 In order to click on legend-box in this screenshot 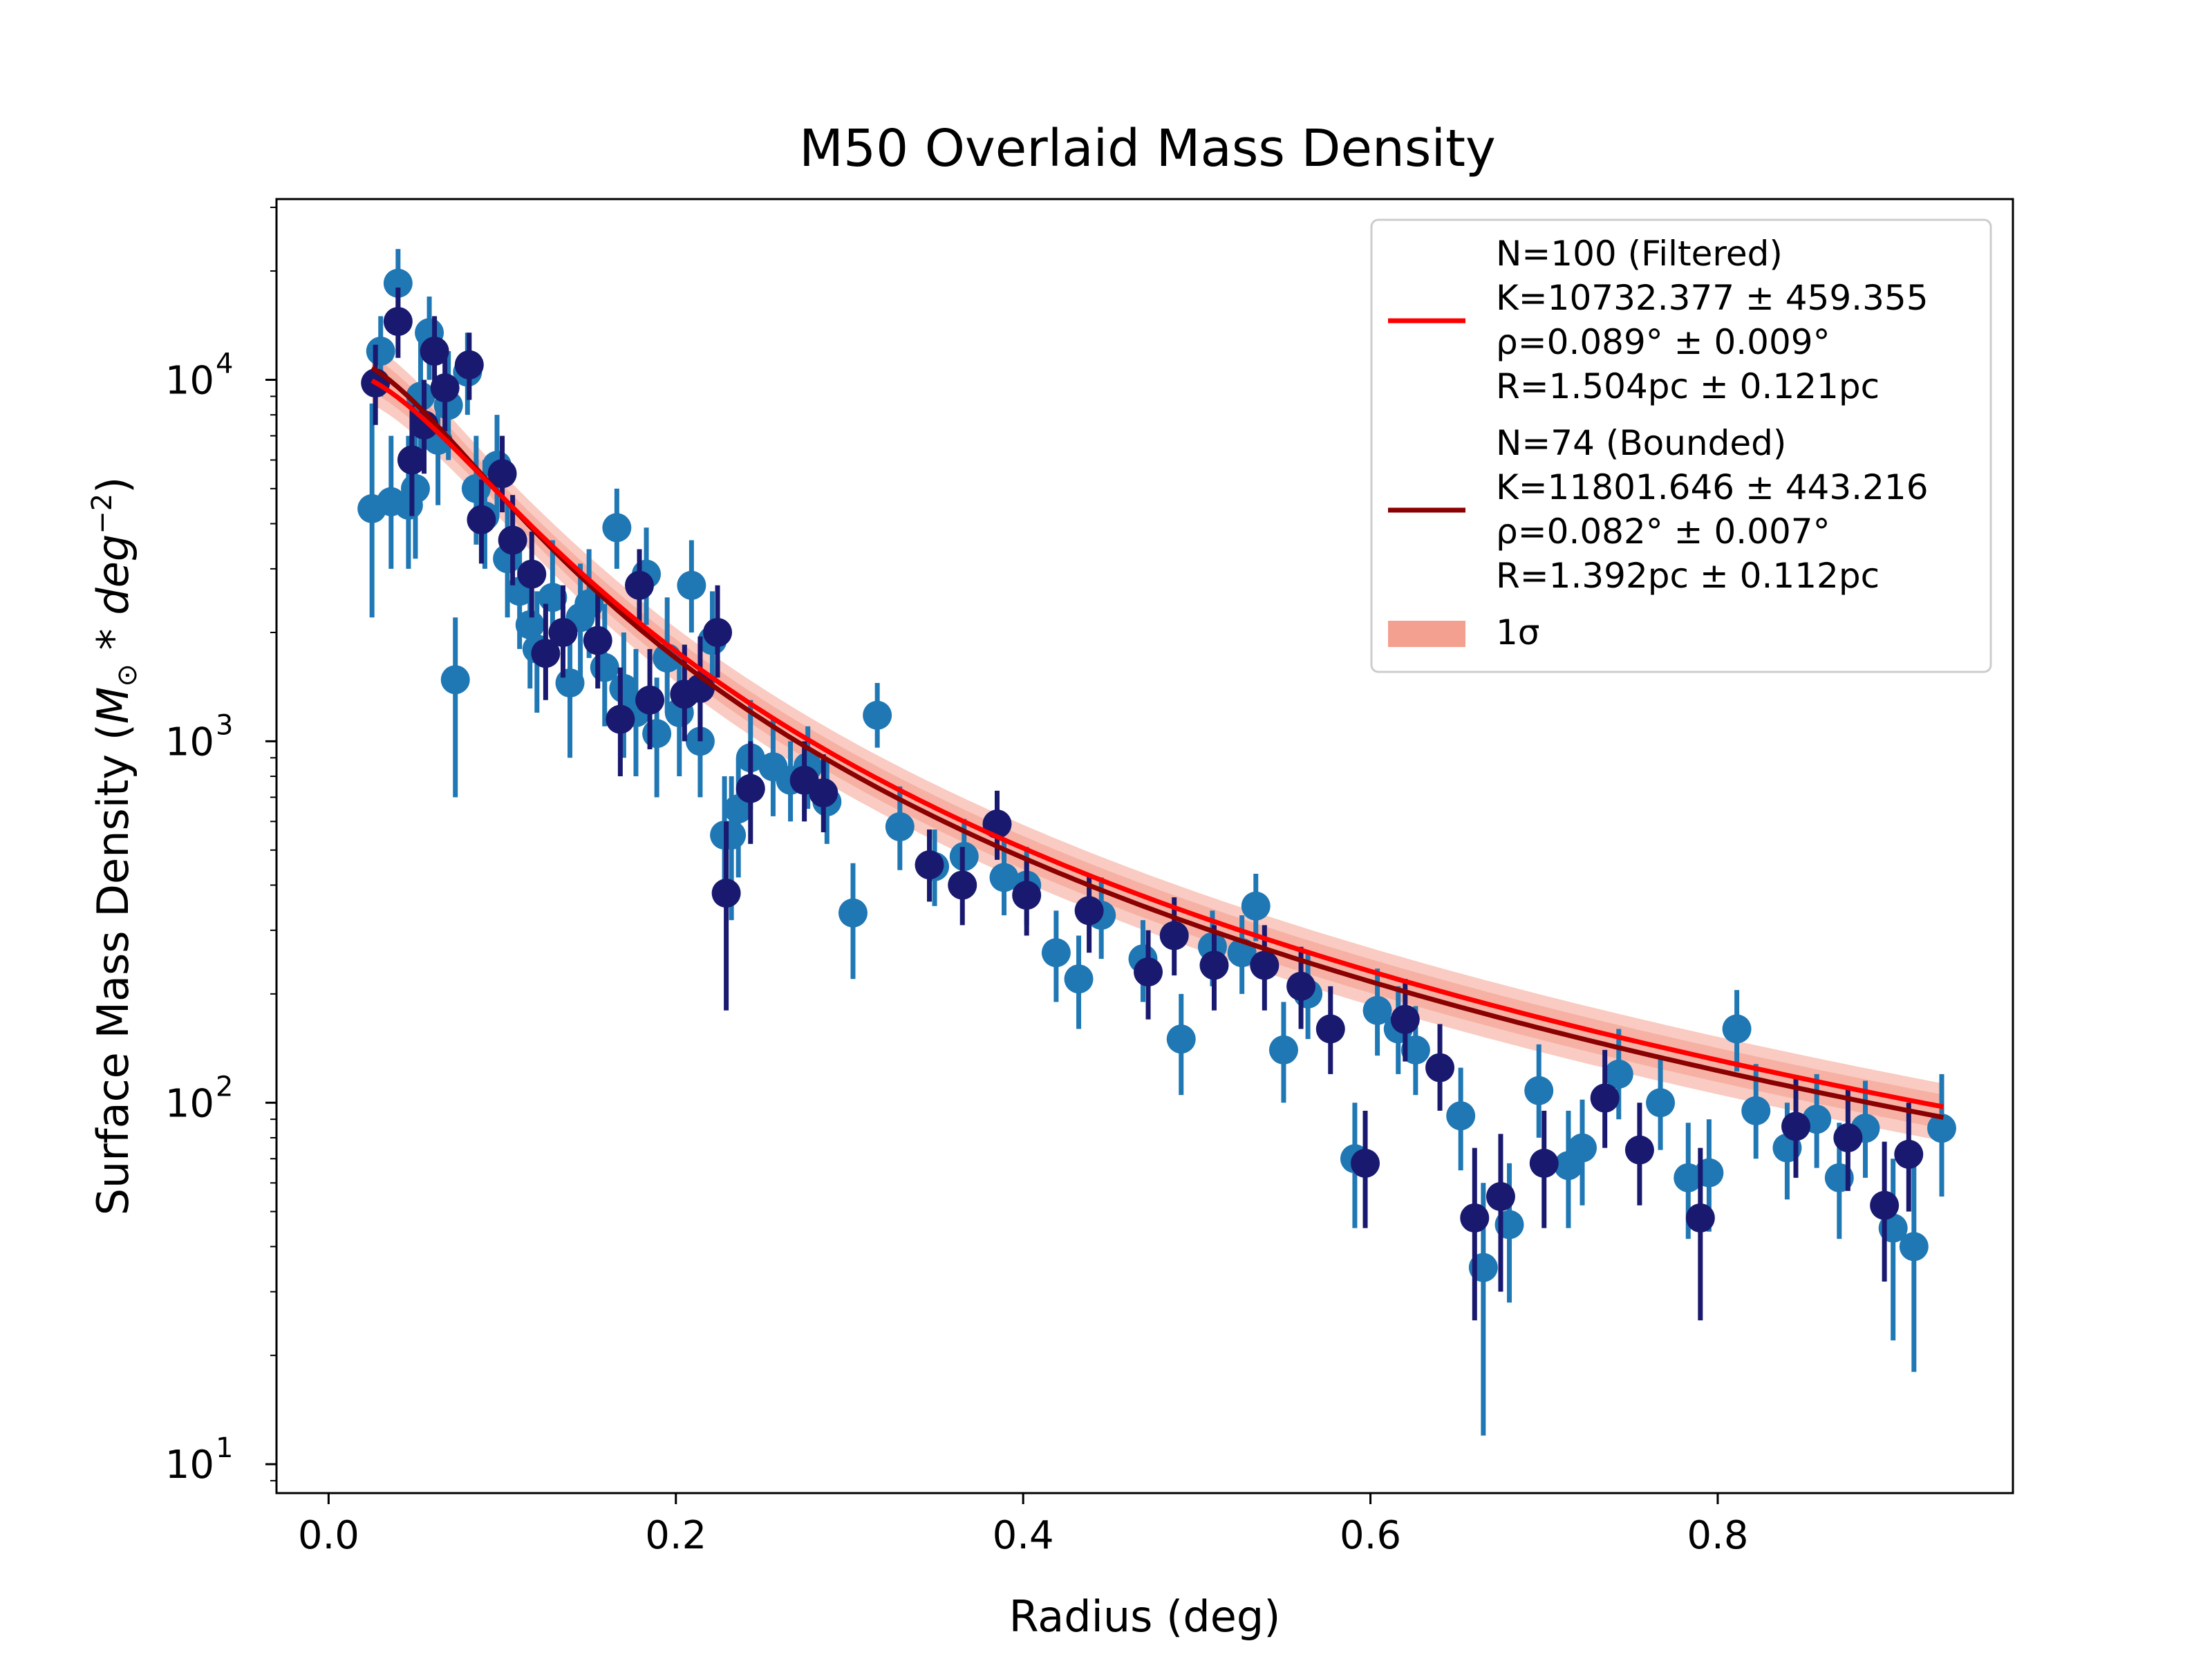, I will do `click(1681, 446)`.